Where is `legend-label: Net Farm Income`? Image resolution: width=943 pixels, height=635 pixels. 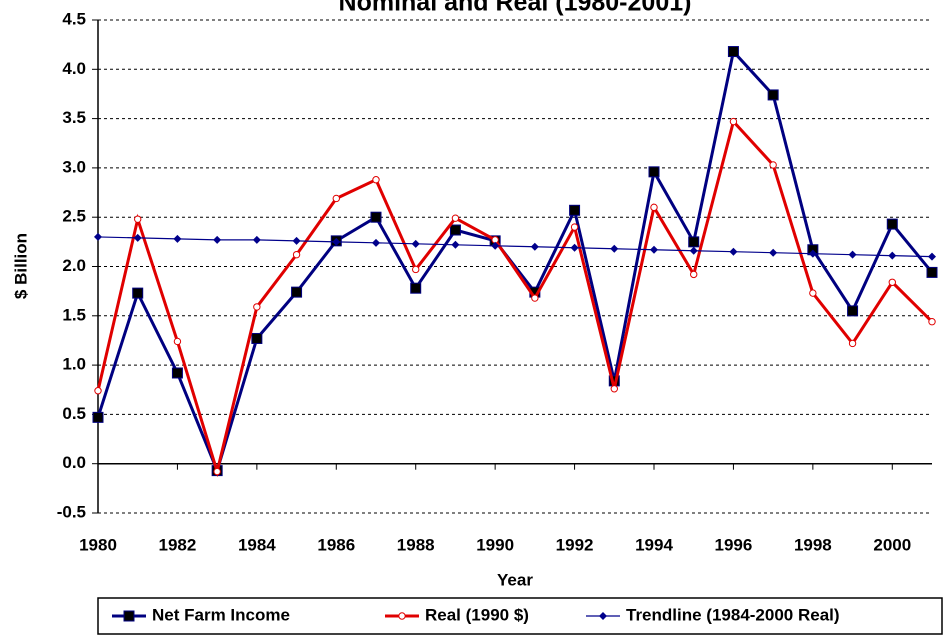
legend-label: Net Farm Income is located at coordinates (221, 614).